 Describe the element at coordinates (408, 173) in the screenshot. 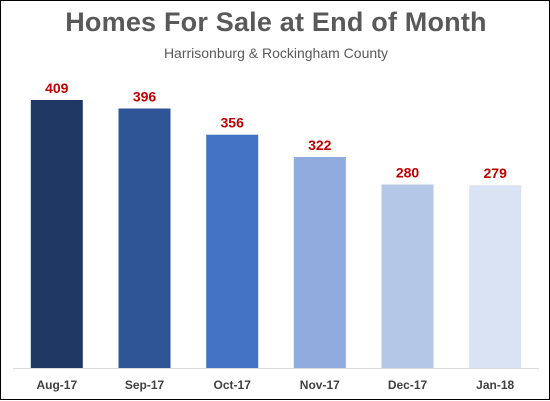

I see `data-label-dec-17: 280` at that location.